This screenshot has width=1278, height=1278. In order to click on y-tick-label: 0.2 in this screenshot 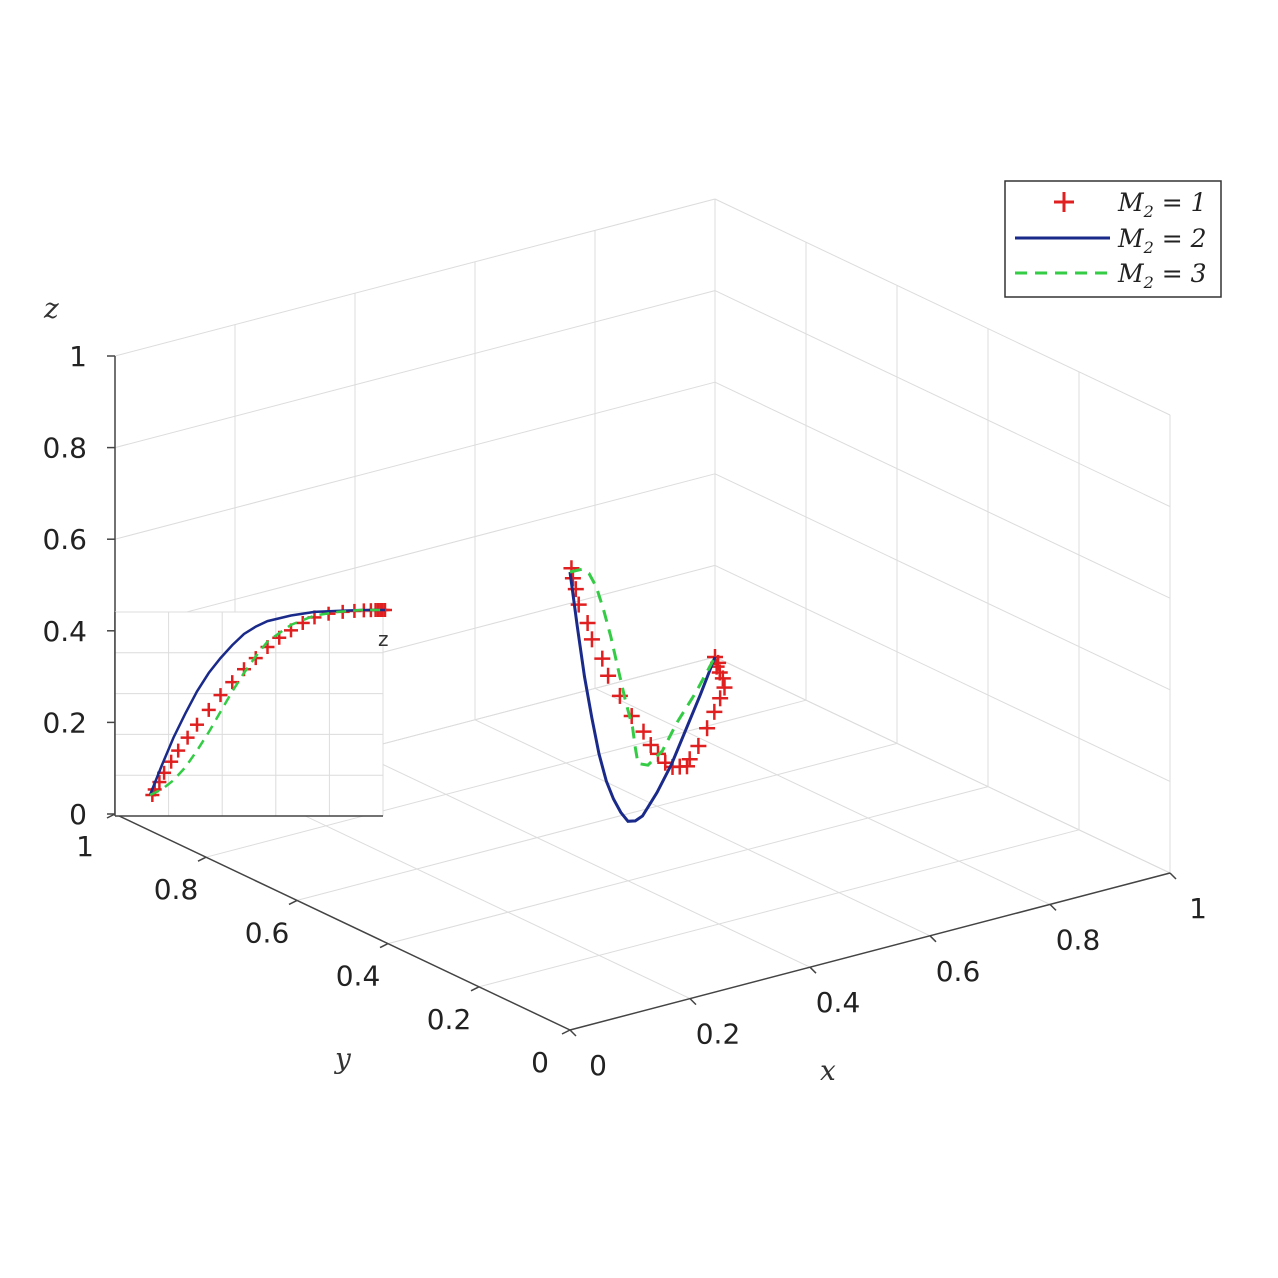, I will do `click(449, 1019)`.